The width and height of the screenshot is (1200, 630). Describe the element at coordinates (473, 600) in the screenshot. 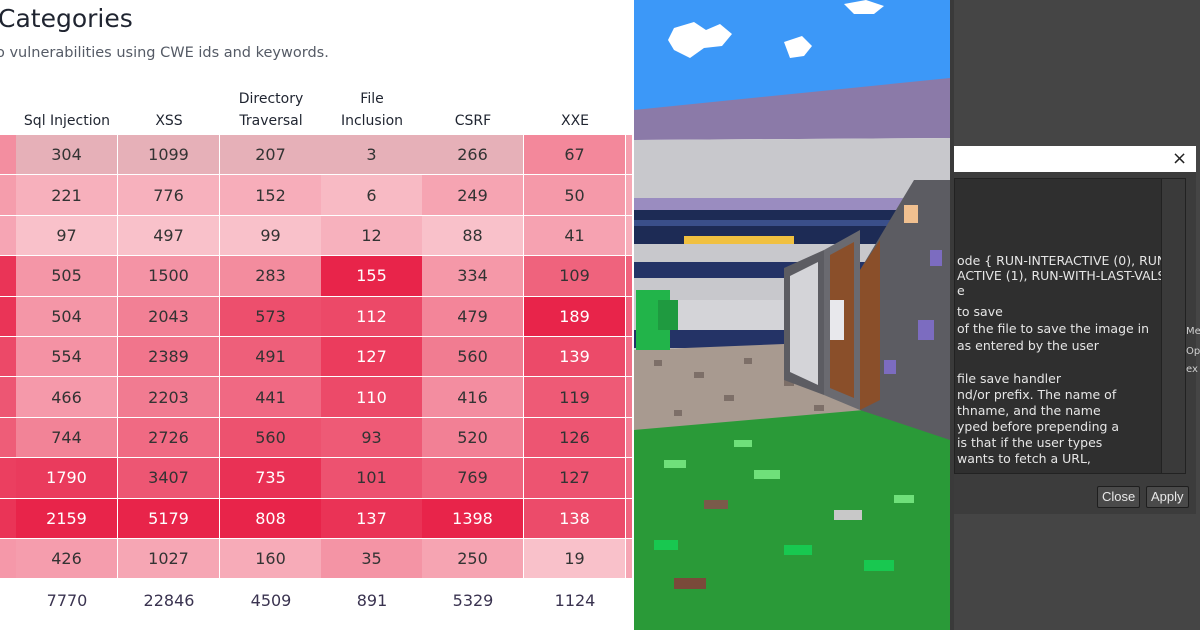

I see `column-total: 5329` at that location.